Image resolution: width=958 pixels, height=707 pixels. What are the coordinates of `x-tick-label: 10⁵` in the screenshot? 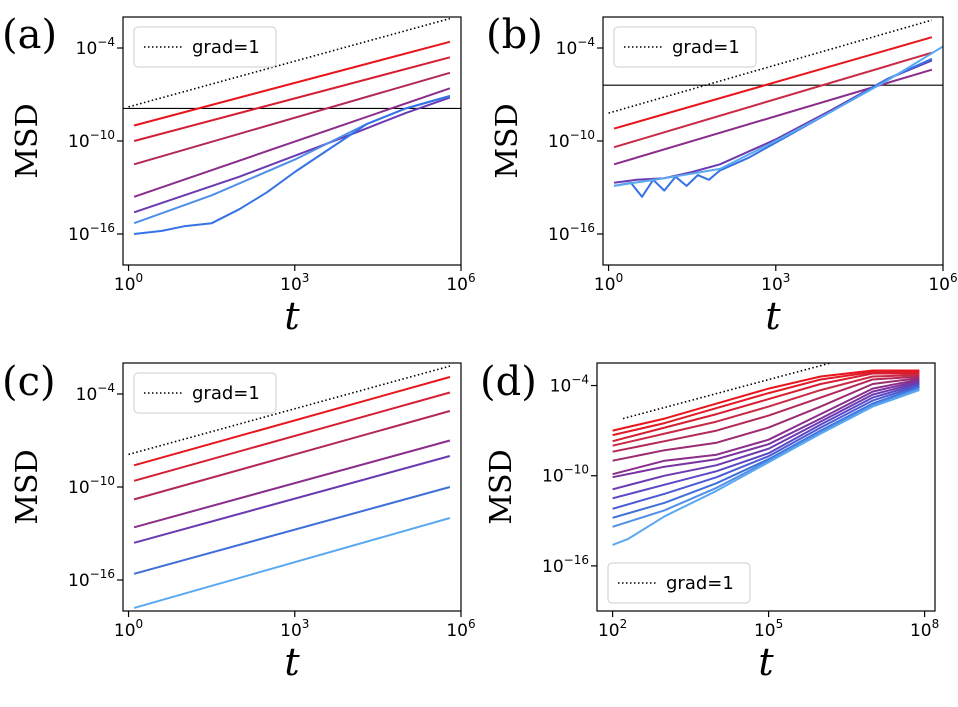 It's located at (768, 629).